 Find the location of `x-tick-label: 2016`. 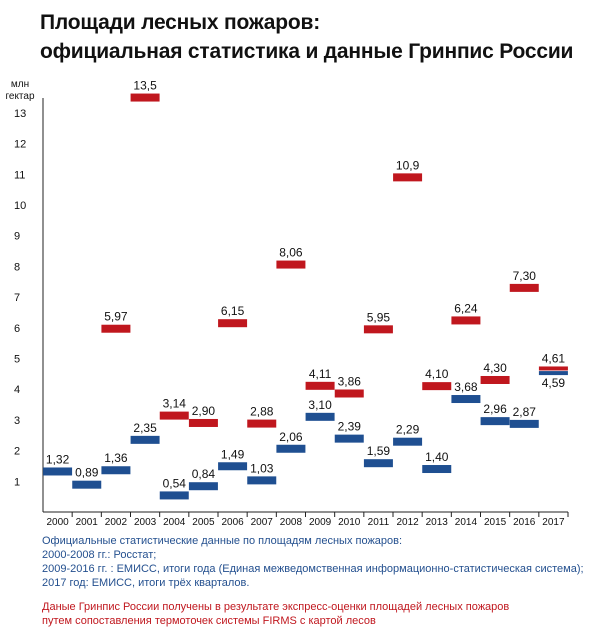

x-tick-label: 2016 is located at coordinates (524, 522).